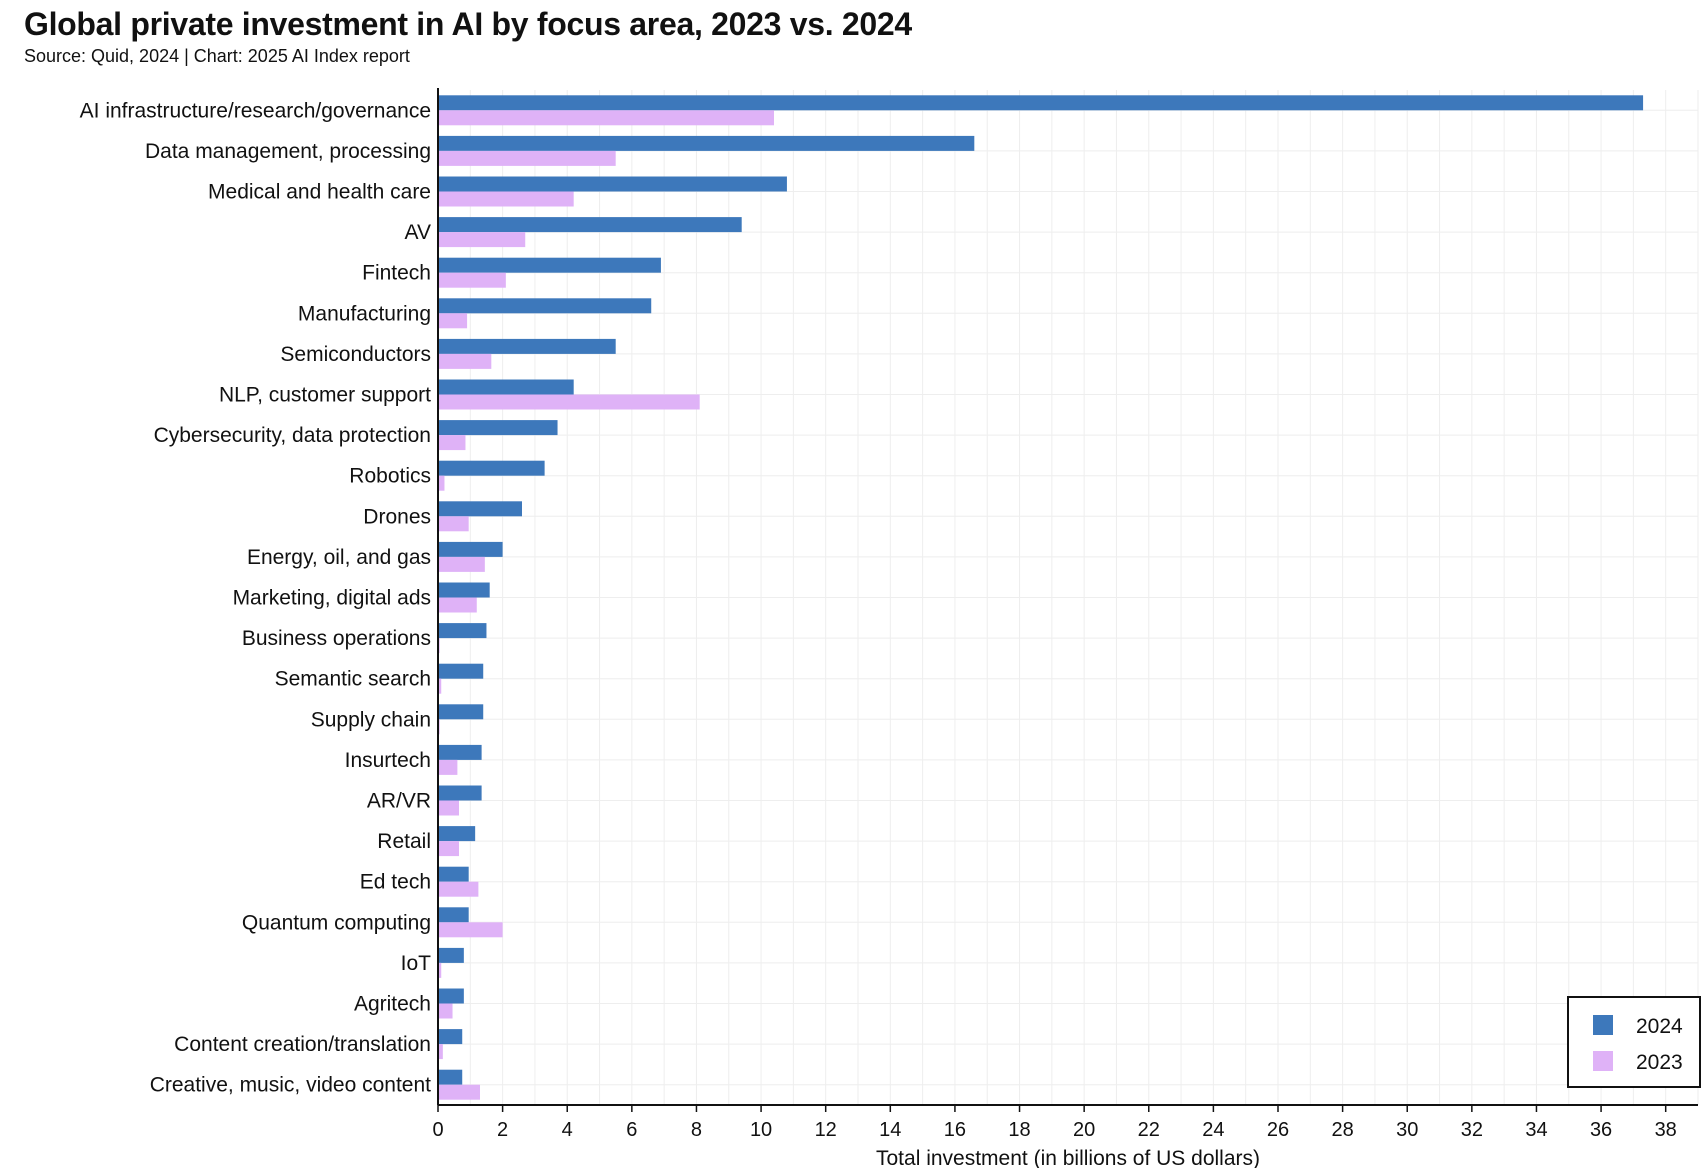 This screenshot has height=1168, width=1708. Describe the element at coordinates (1019, 1130) in the screenshot. I see `x-tick-label: 18` at that location.